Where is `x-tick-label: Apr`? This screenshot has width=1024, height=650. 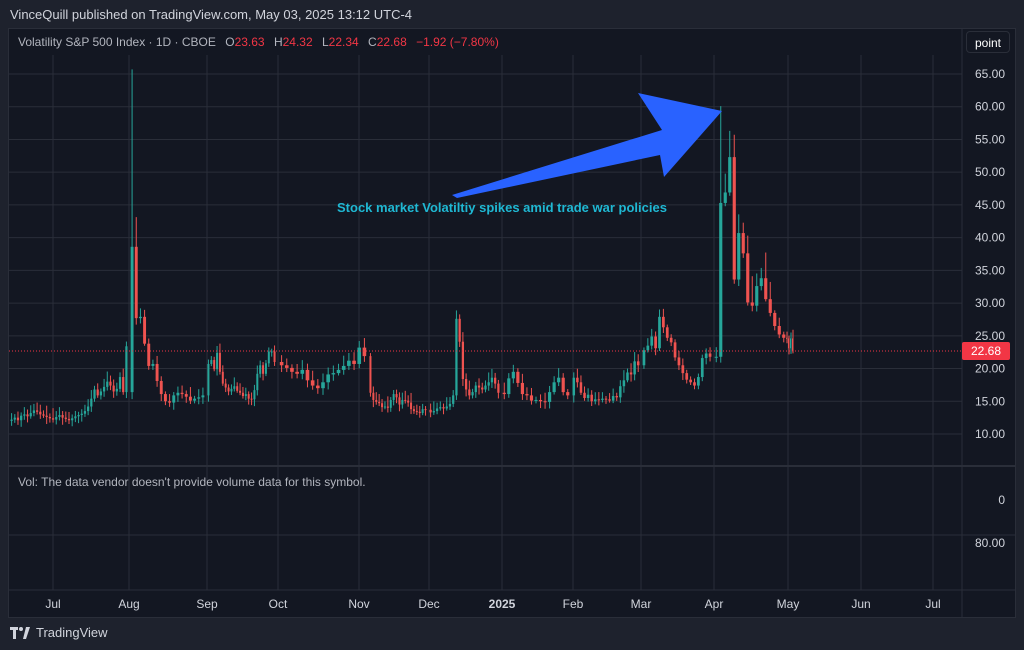 x-tick-label: Apr is located at coordinates (714, 604).